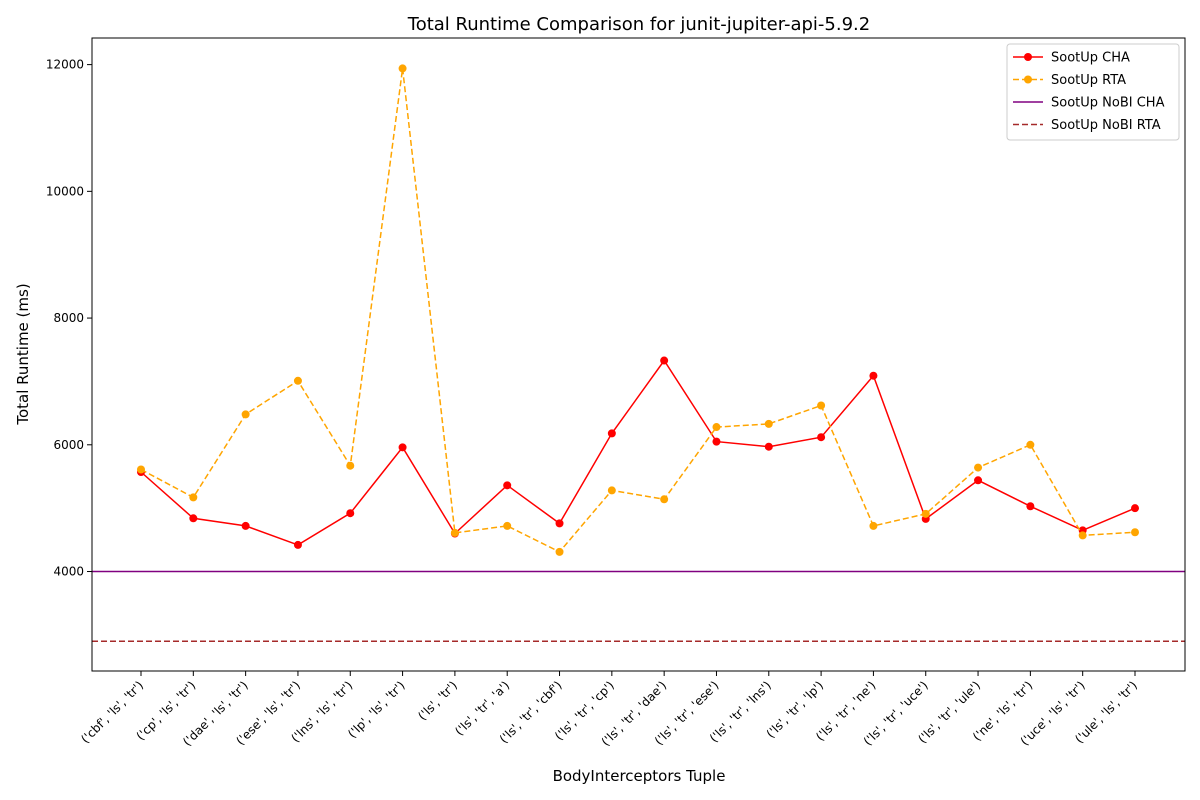  Describe the element at coordinates (23, 354) in the screenshot. I see `y-axis-title: Total Runtime (ms)` at that location.